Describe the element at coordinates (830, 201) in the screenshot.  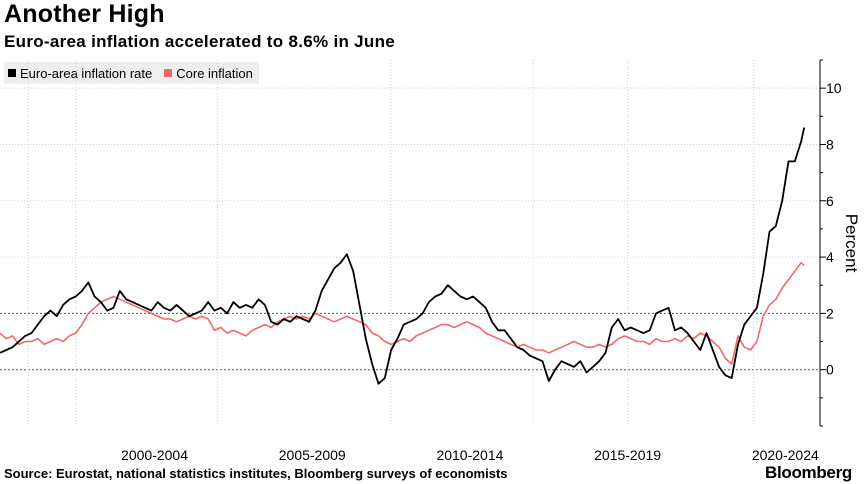
I see `y-tick-label-6: 6` at that location.